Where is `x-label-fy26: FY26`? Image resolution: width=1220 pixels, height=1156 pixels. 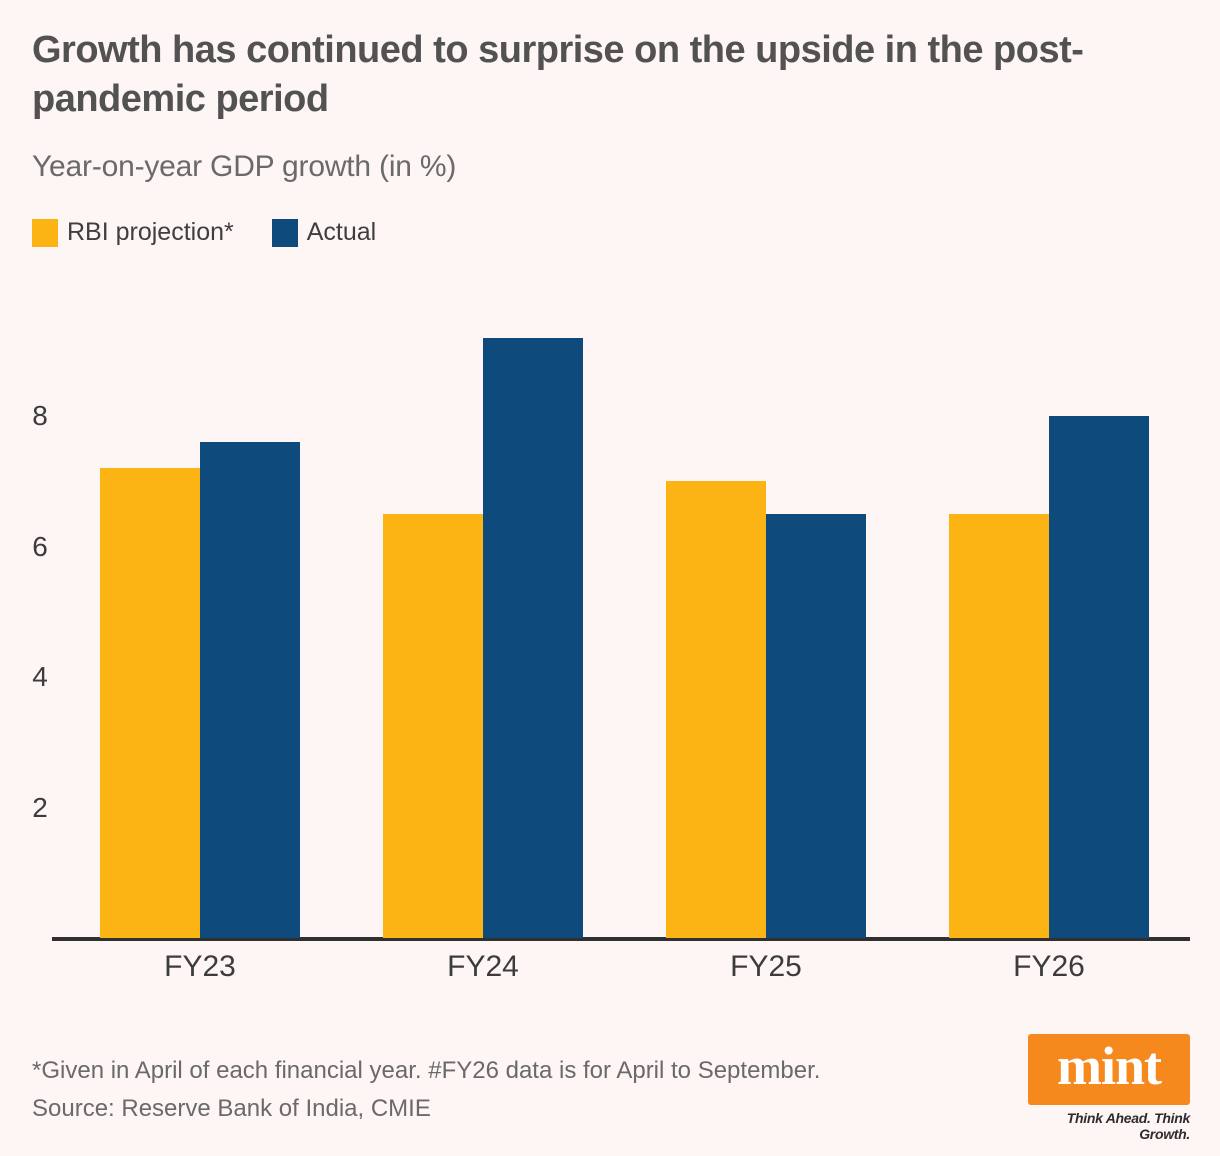 x-label-fy26: FY26 is located at coordinates (1049, 966).